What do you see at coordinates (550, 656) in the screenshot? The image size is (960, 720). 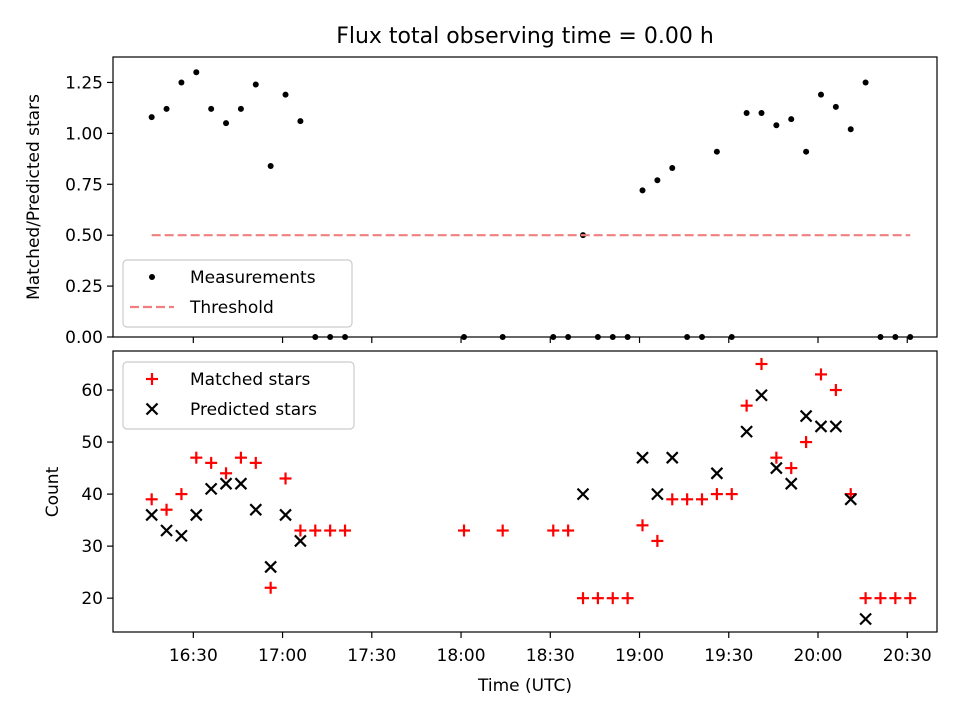 I see `x-tick-label: 18:30` at bounding box center [550, 656].